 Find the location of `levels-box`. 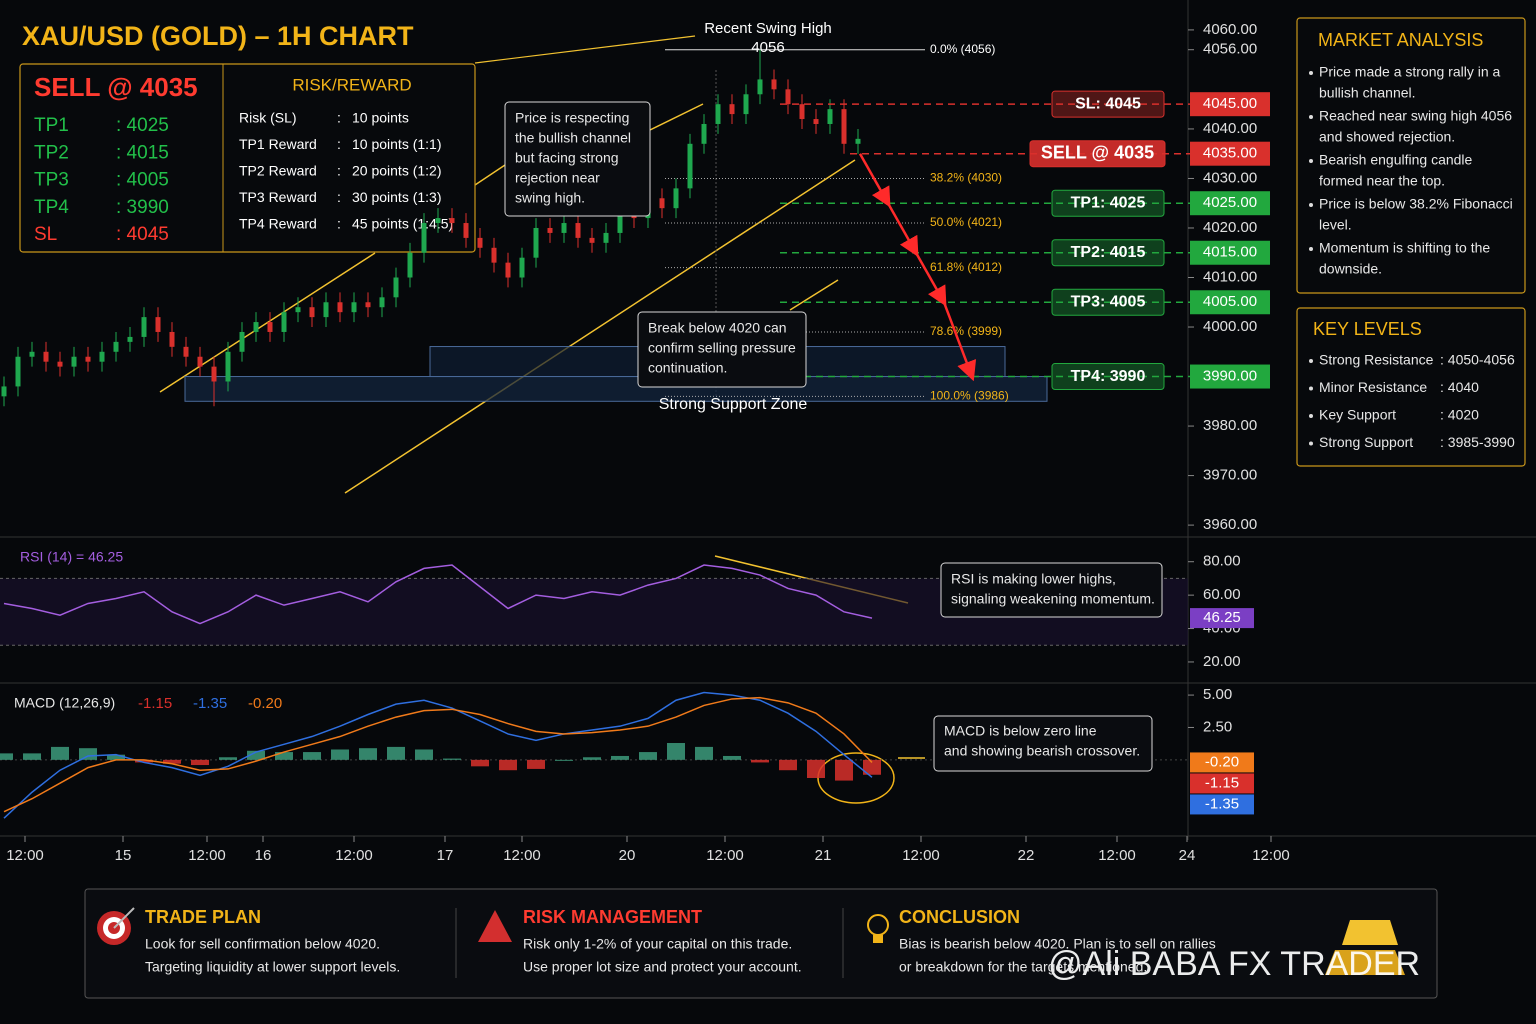

levels-box is located at coordinates (1411, 387).